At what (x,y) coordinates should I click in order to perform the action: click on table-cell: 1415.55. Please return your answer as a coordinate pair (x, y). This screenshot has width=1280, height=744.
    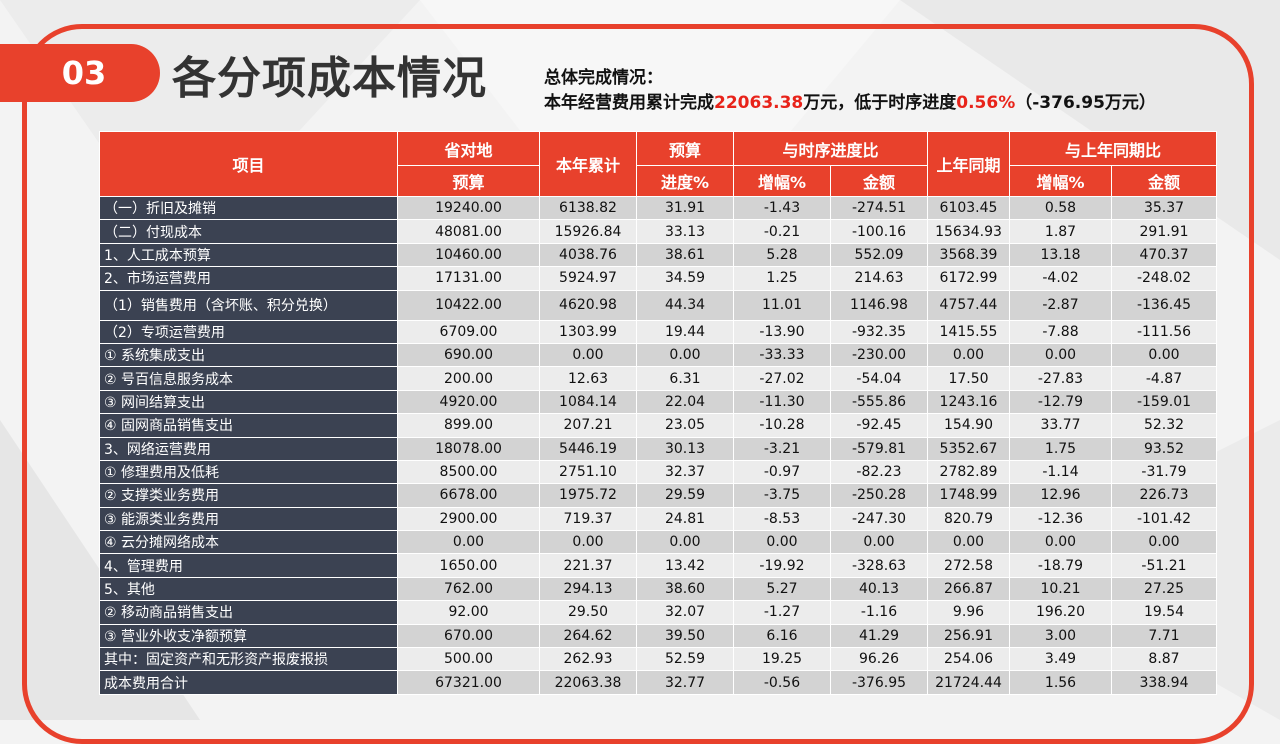
    Looking at the image, I should click on (968, 331).